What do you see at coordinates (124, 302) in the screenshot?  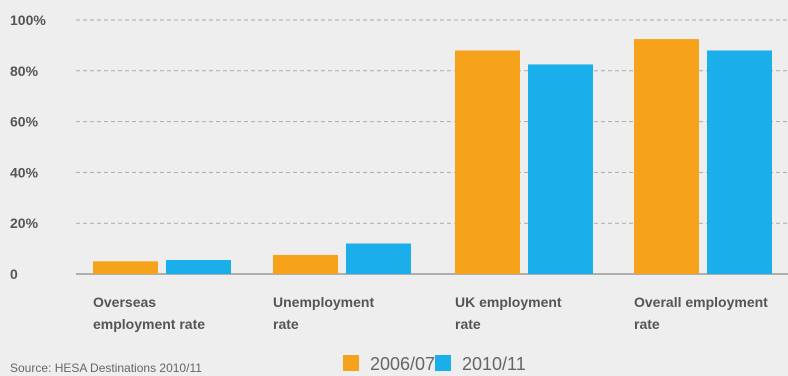 I see `category-label: Overseas` at bounding box center [124, 302].